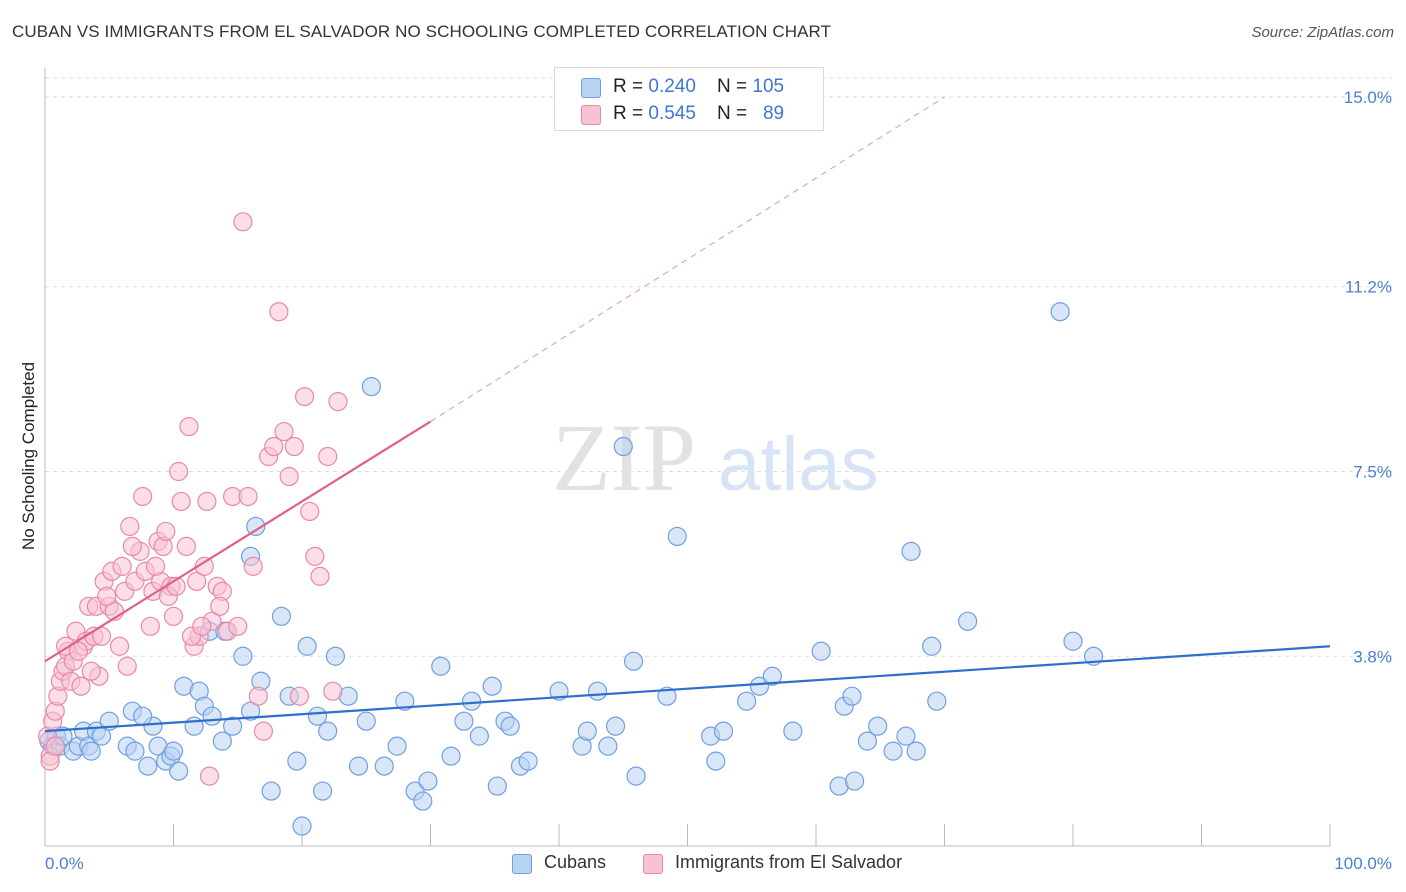 Image resolution: width=1406 pixels, height=892 pixels. What do you see at coordinates (1368, 97) in the screenshot?
I see `y-tick-label-3: 15.0%` at bounding box center [1368, 97].